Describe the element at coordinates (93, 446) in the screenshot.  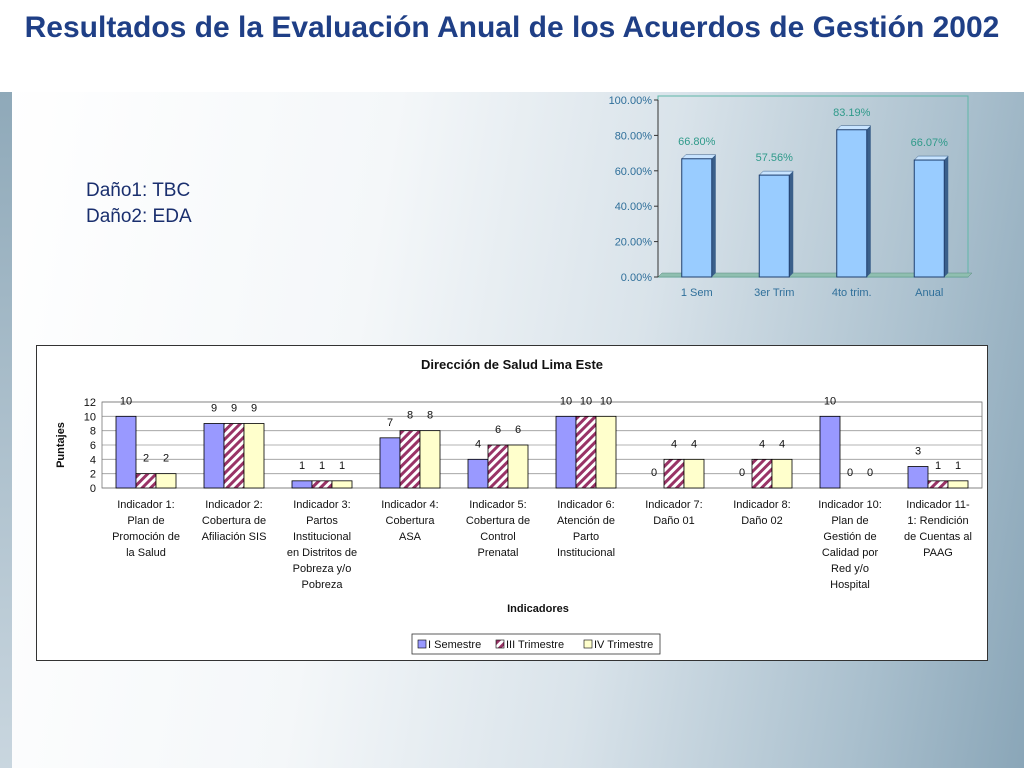
I see `main-y-tick-label: 6` at that location.